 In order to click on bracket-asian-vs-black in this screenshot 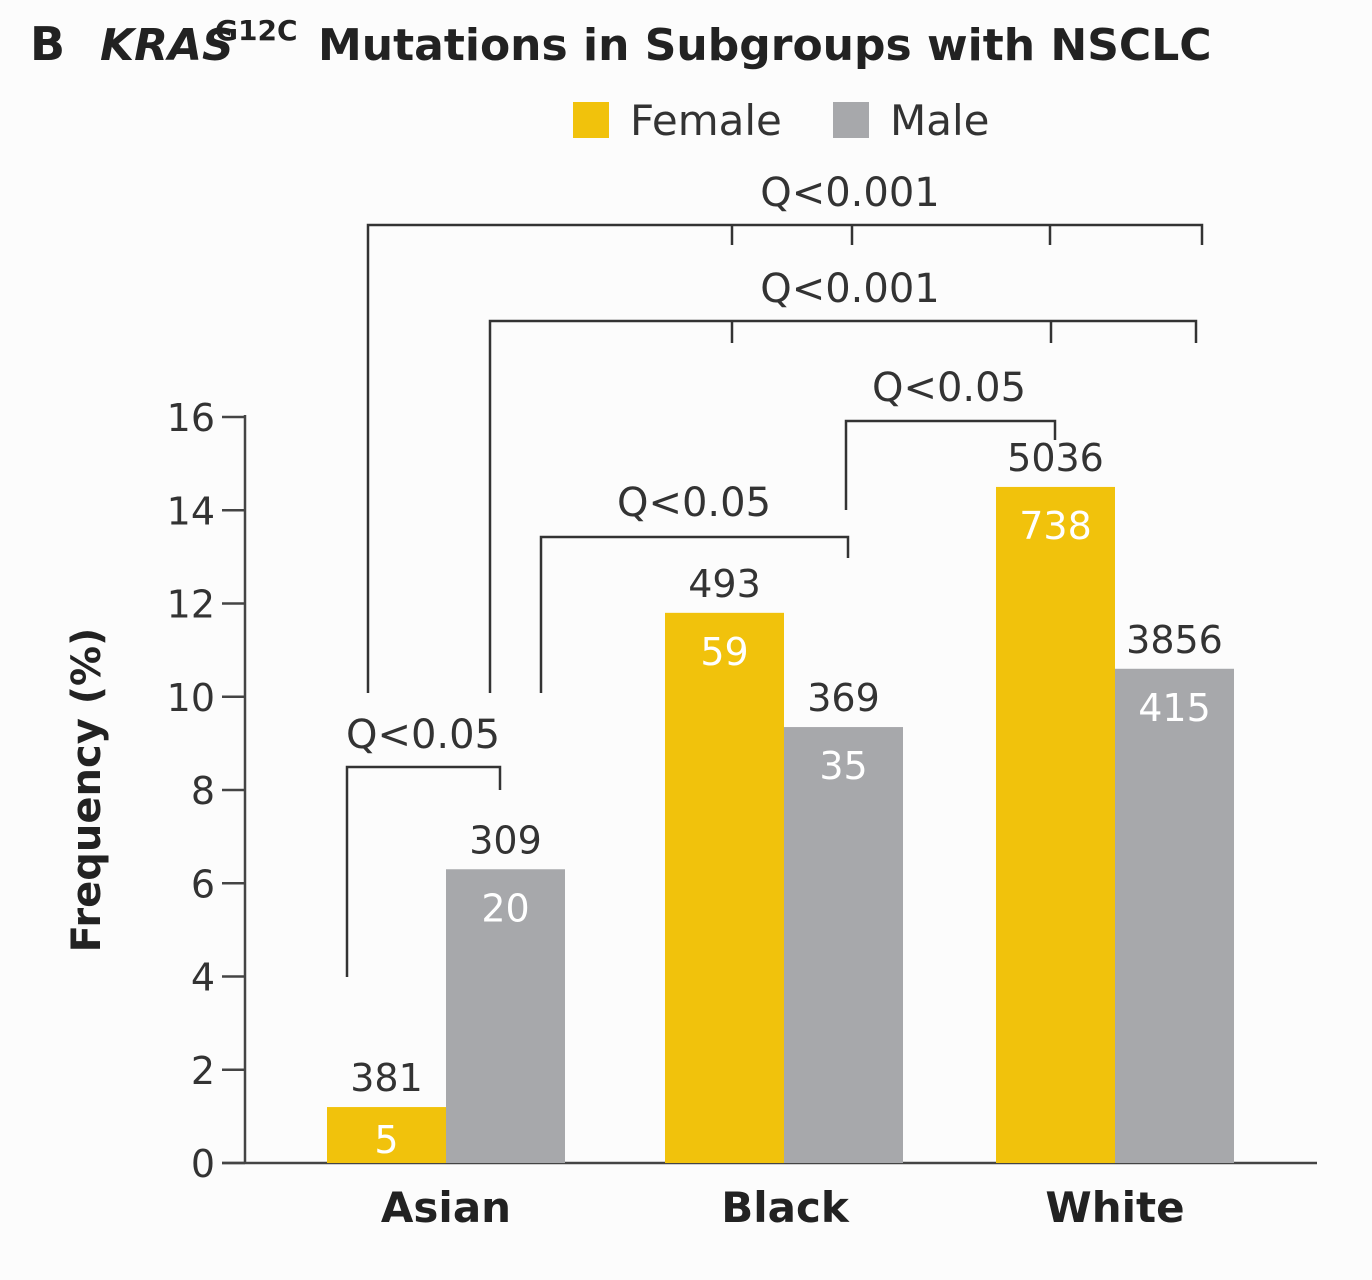, I will do `click(694, 614)`.